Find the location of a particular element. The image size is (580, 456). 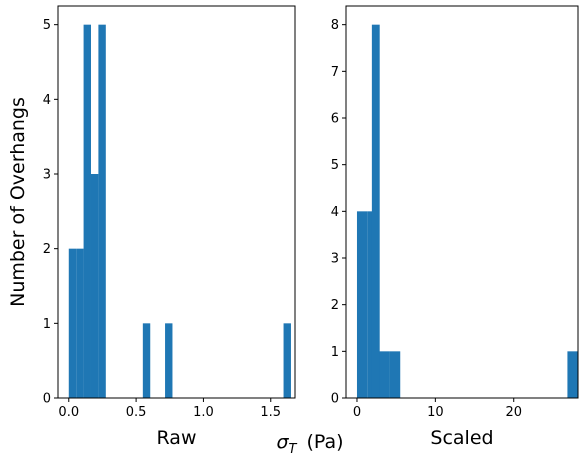

raw-x-tick-label: 0.5 is located at coordinates (136, 412).